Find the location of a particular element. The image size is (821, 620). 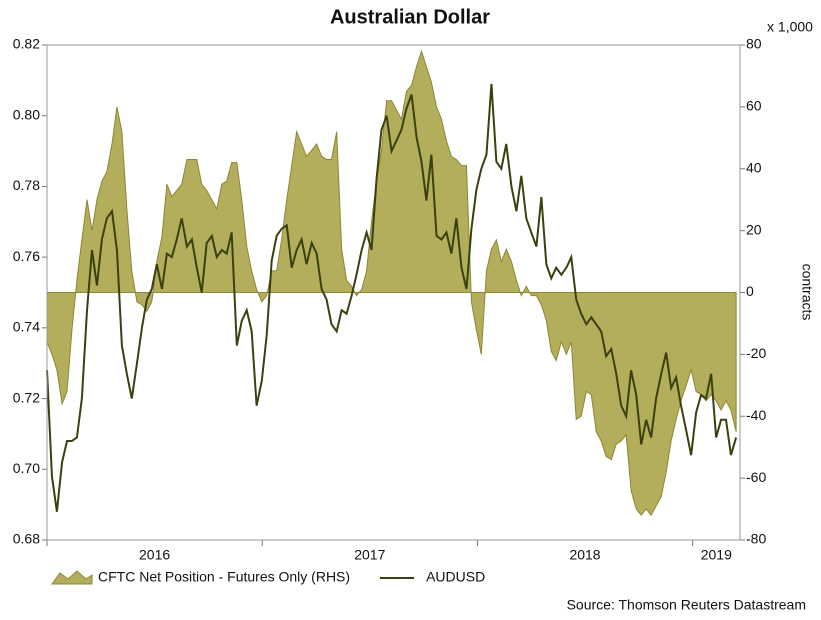

y2-tick-label: 60 is located at coordinates (754, 106).